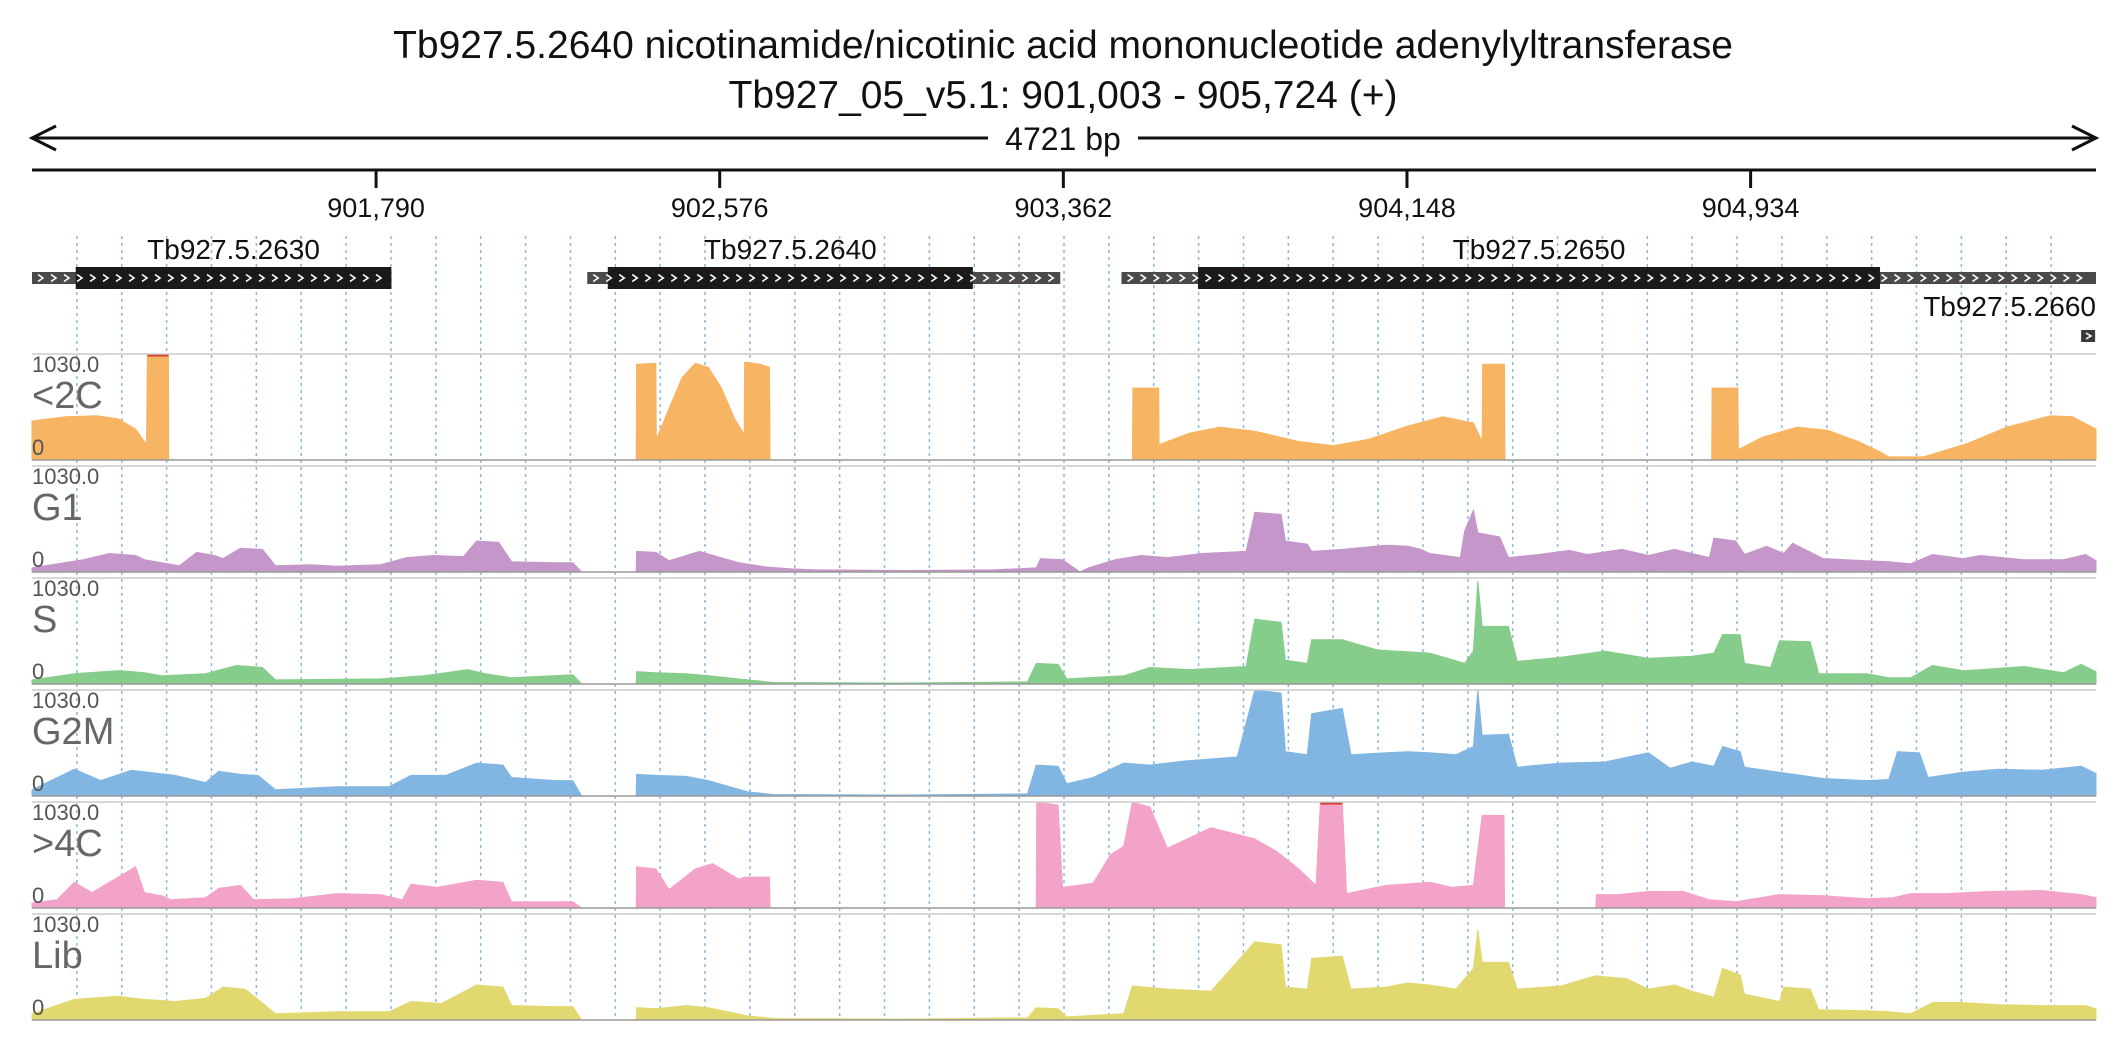 The height and width of the screenshot is (1063, 2126). I want to click on x-axis-ticks: 901,790 902,576 903,362 904,148 904,934, so click(1063, 196).